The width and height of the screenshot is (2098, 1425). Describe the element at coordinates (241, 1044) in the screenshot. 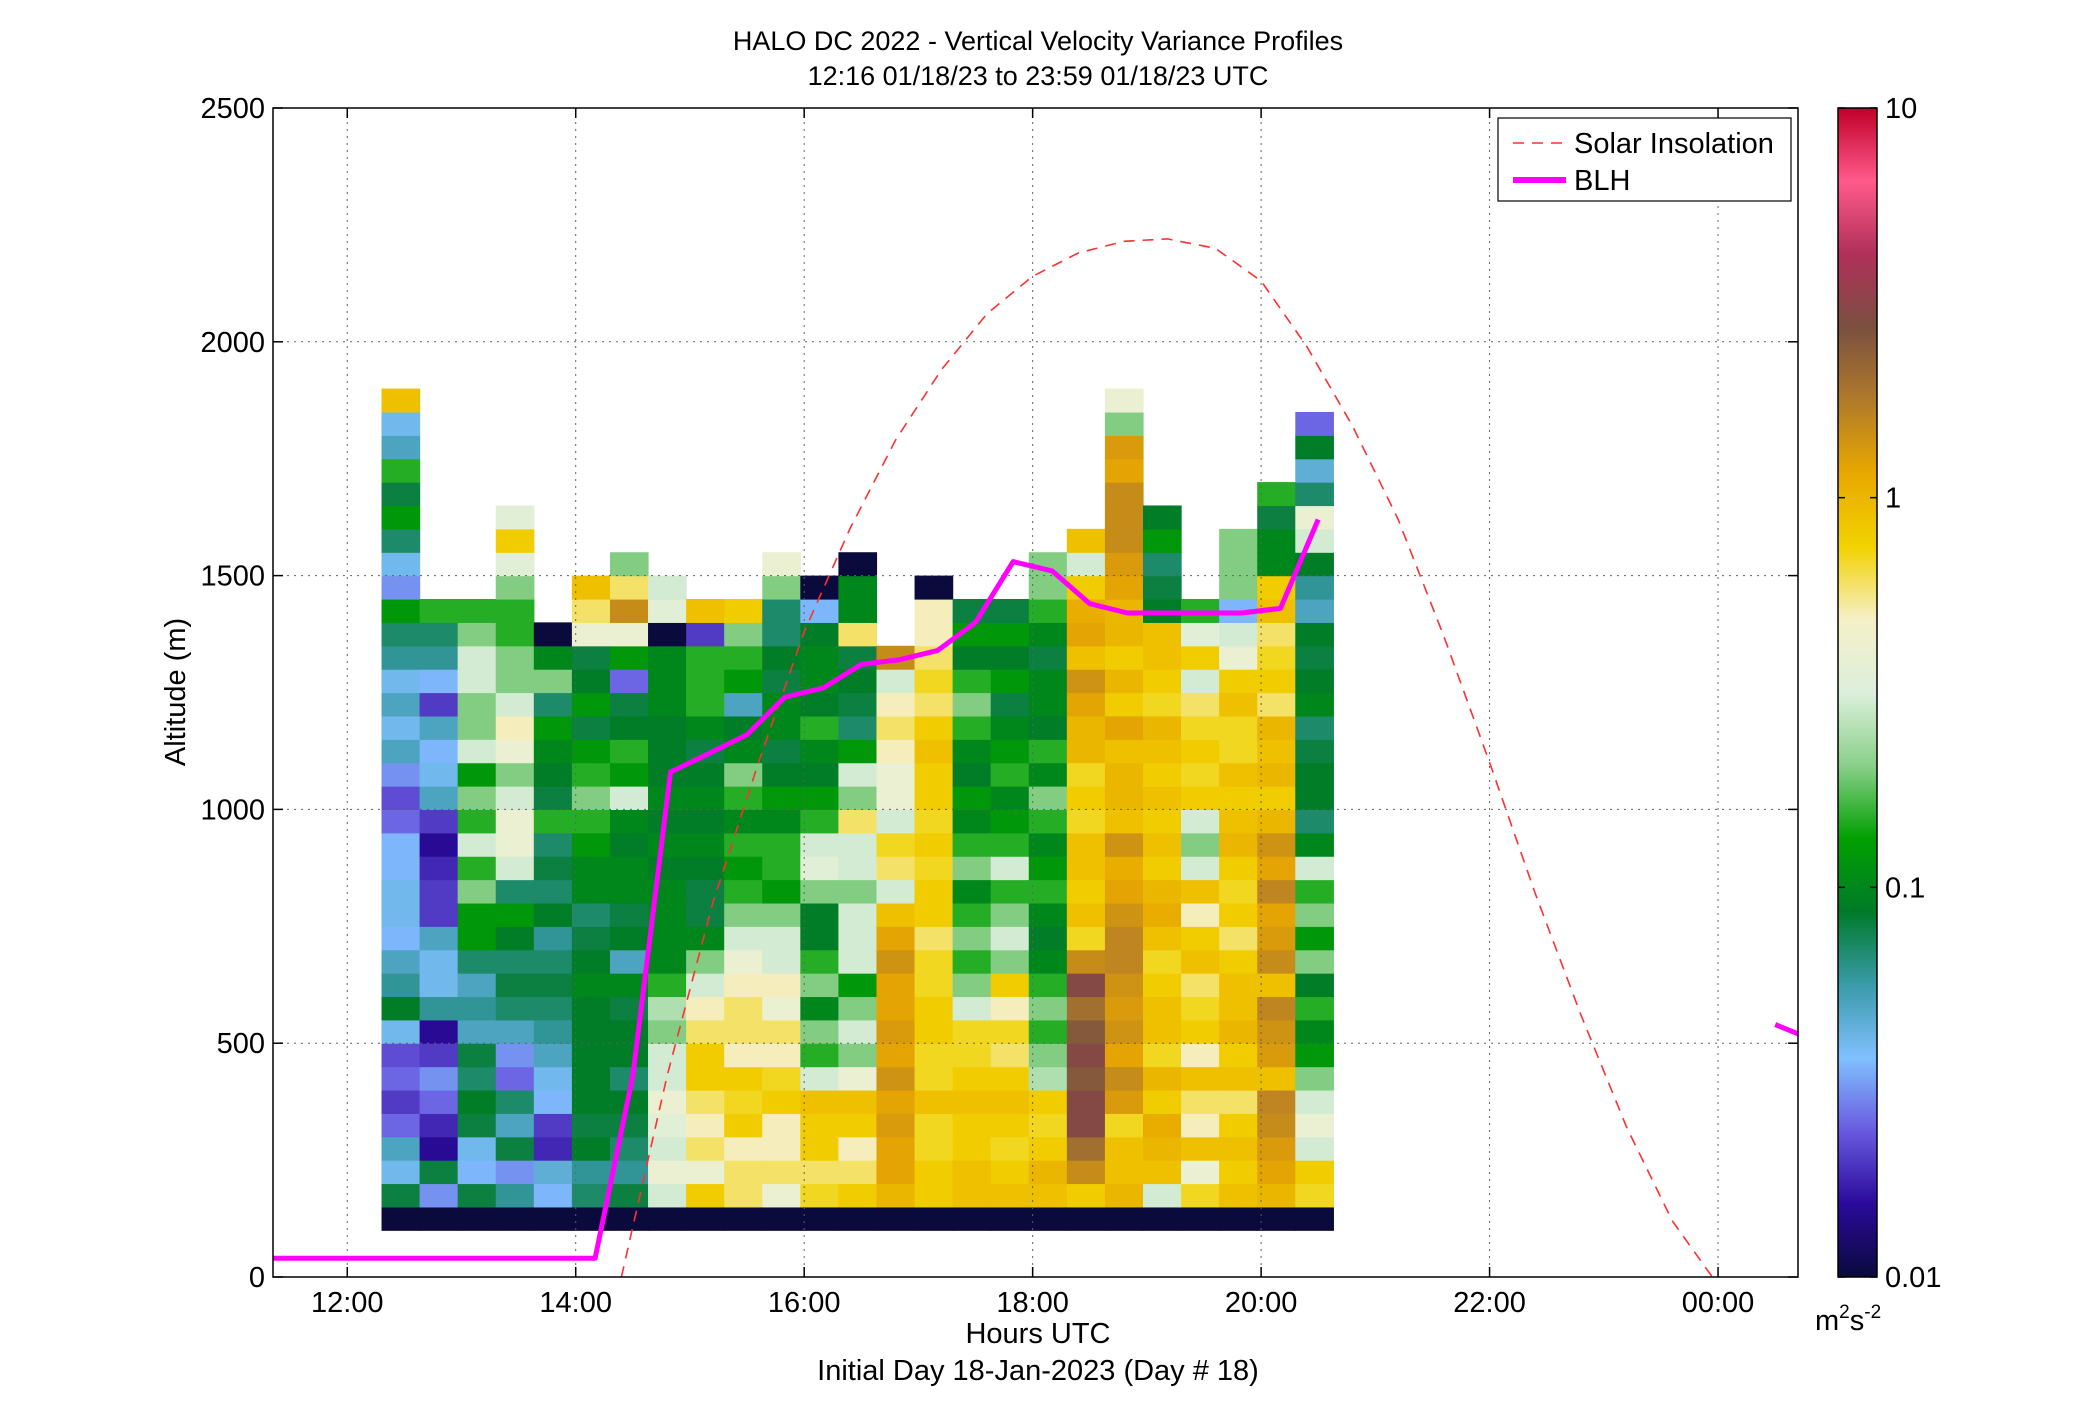

I see `y-tick-label: 500` at that location.